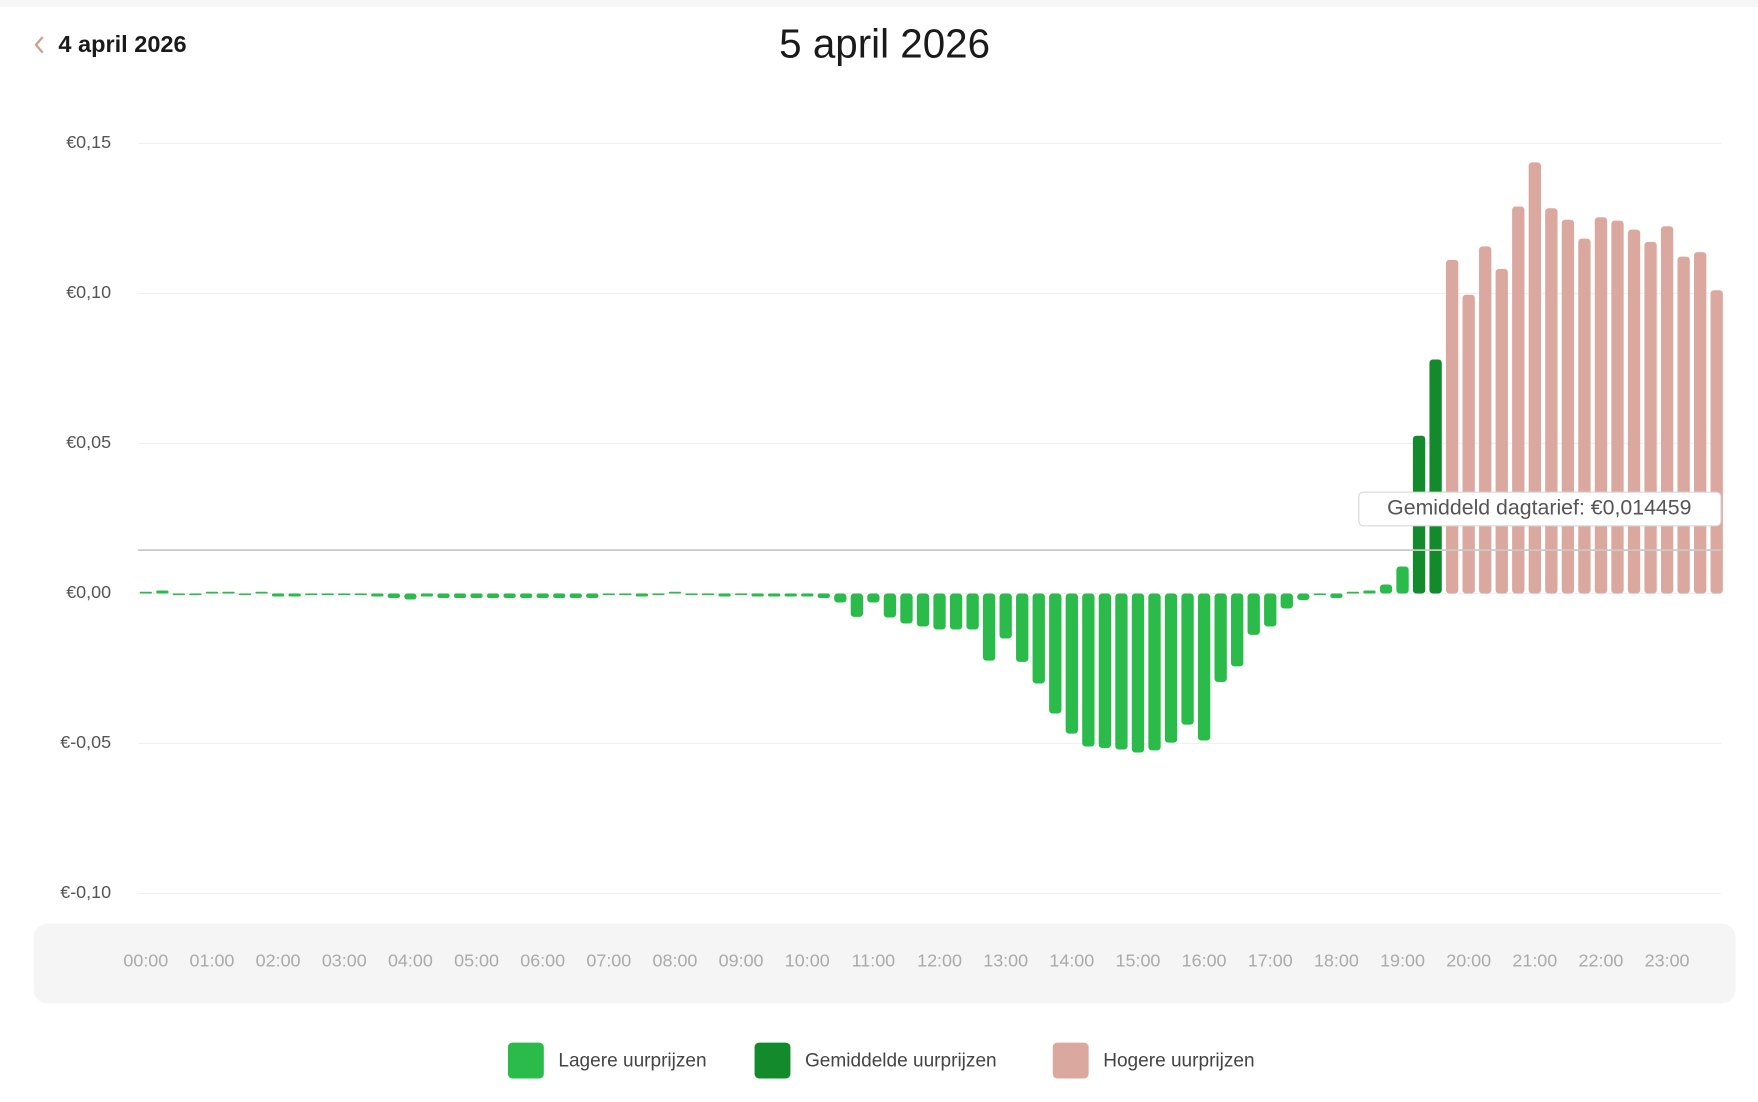  I want to click on x-tick-label: 20:00, so click(1468, 961).